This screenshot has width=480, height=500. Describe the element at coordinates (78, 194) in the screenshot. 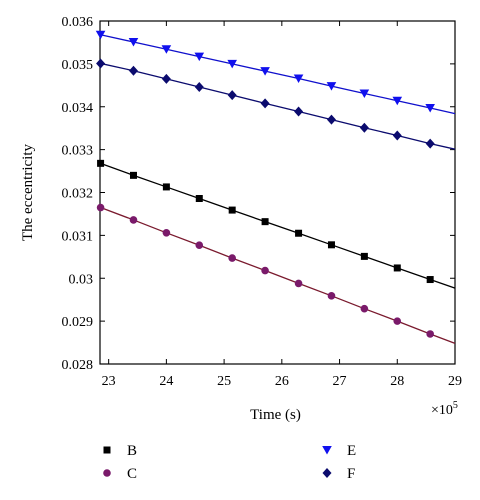

I see `y-tick-label: 0.032` at that location.